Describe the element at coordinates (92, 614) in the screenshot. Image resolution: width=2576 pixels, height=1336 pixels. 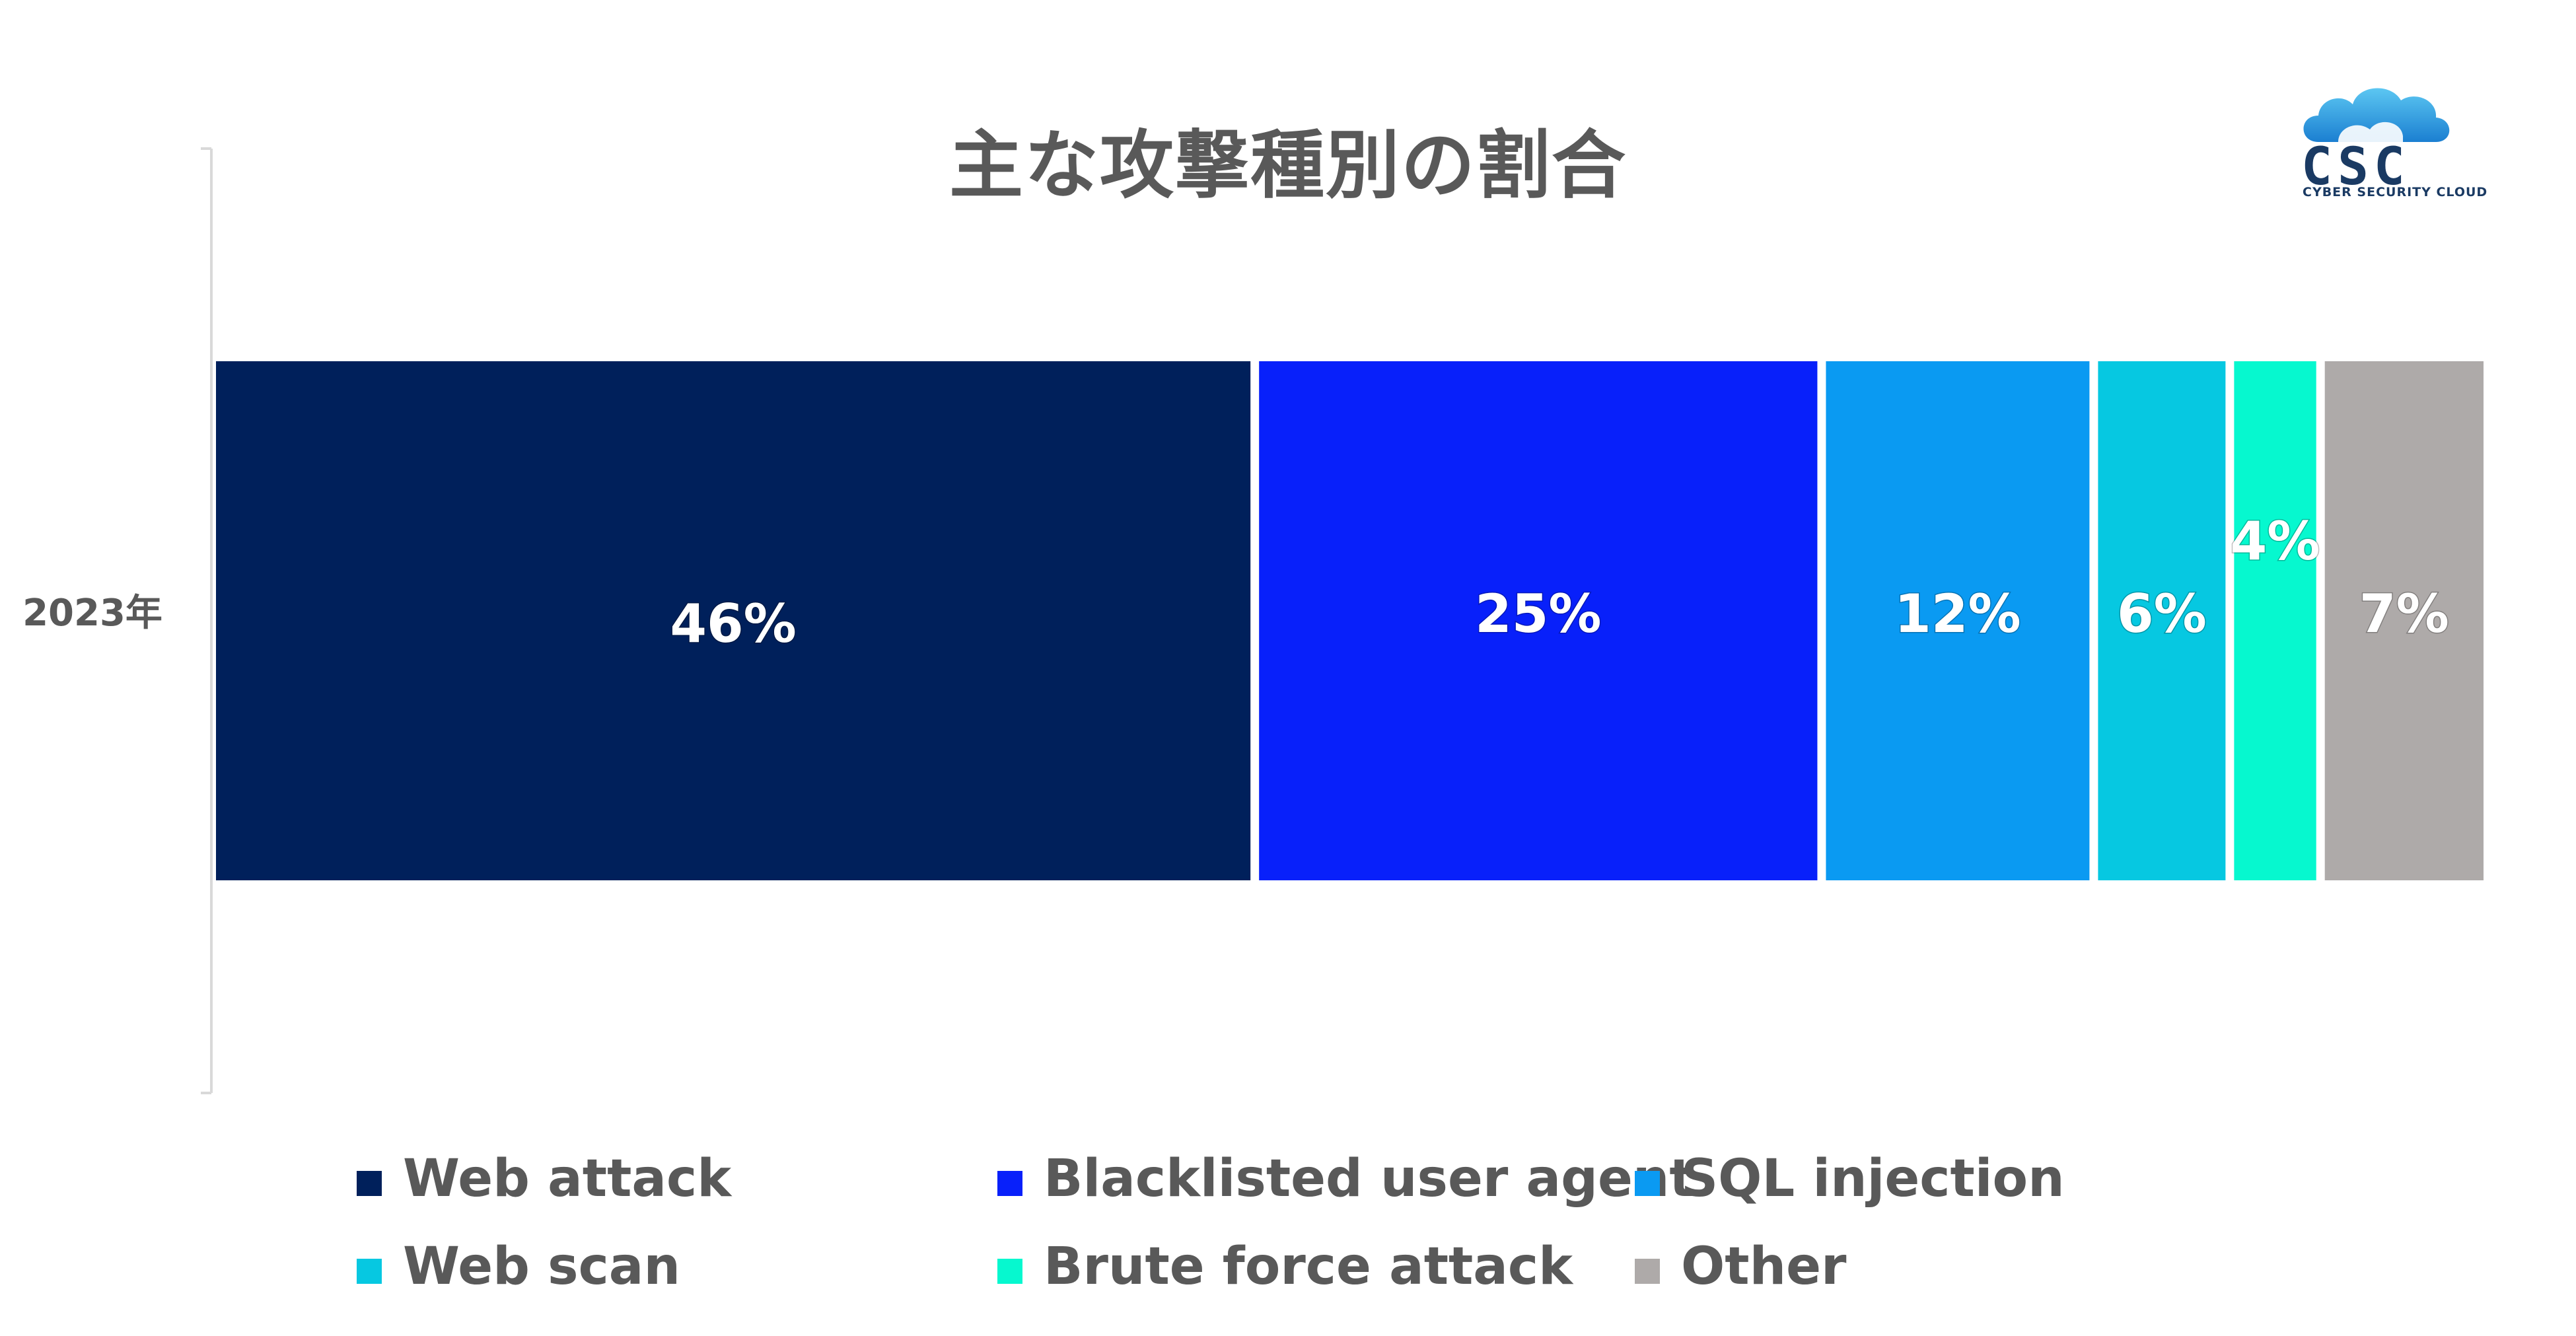
I see `category-label: 2023年` at that location.